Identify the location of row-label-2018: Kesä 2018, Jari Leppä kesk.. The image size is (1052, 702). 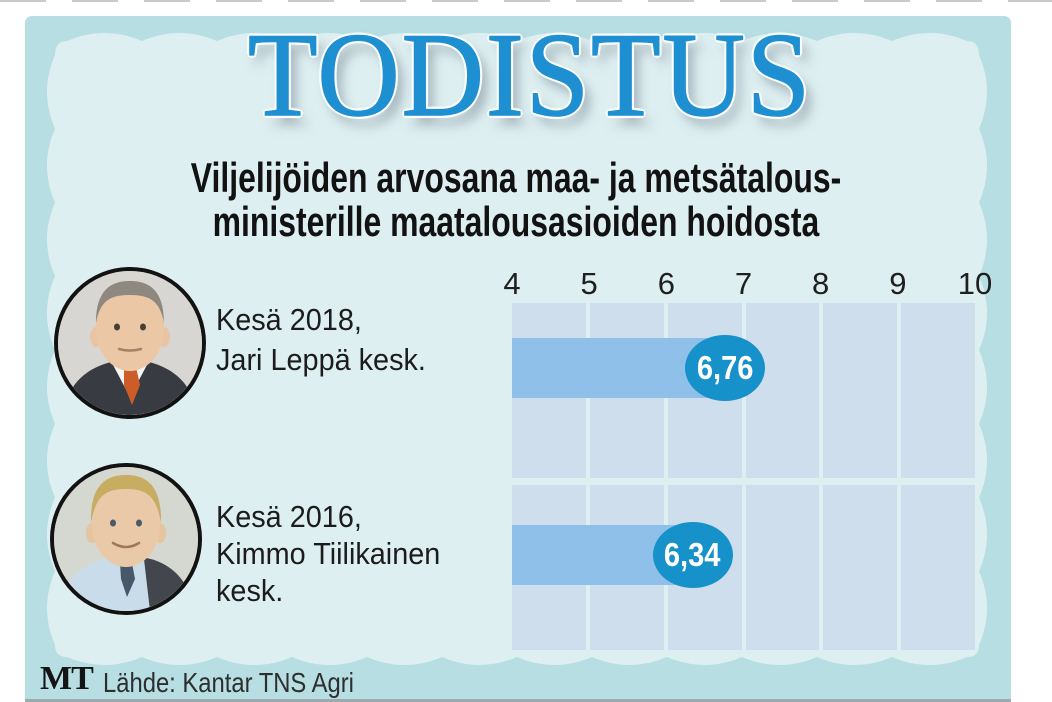
(321, 340).